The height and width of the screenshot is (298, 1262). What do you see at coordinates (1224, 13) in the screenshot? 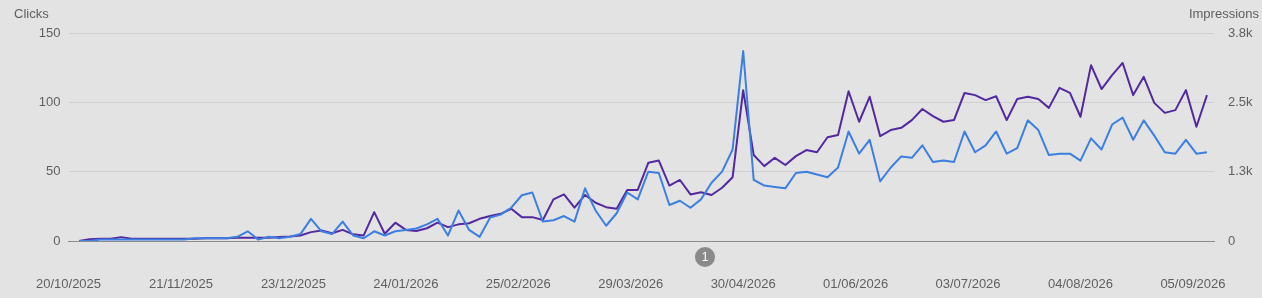
I see `y2-axis-title: Impressions` at bounding box center [1224, 13].